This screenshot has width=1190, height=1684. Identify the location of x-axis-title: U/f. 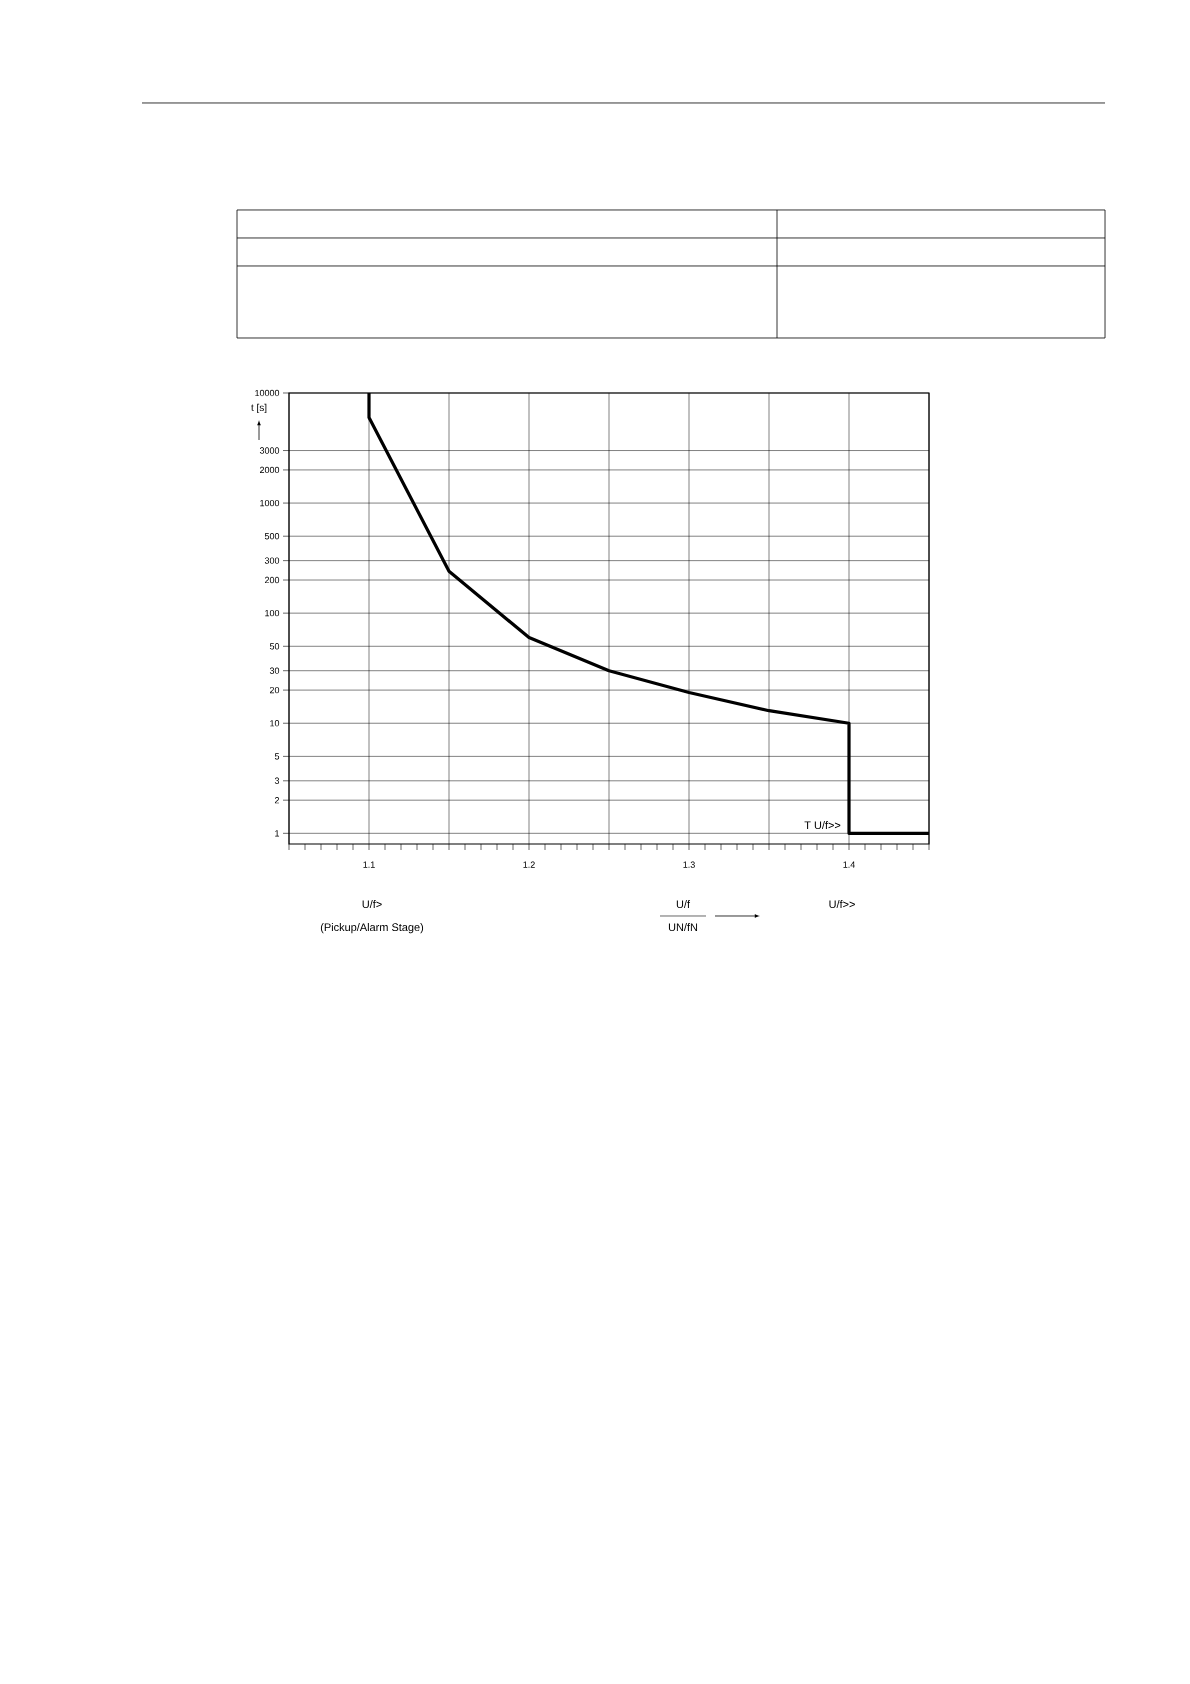
(683, 904).